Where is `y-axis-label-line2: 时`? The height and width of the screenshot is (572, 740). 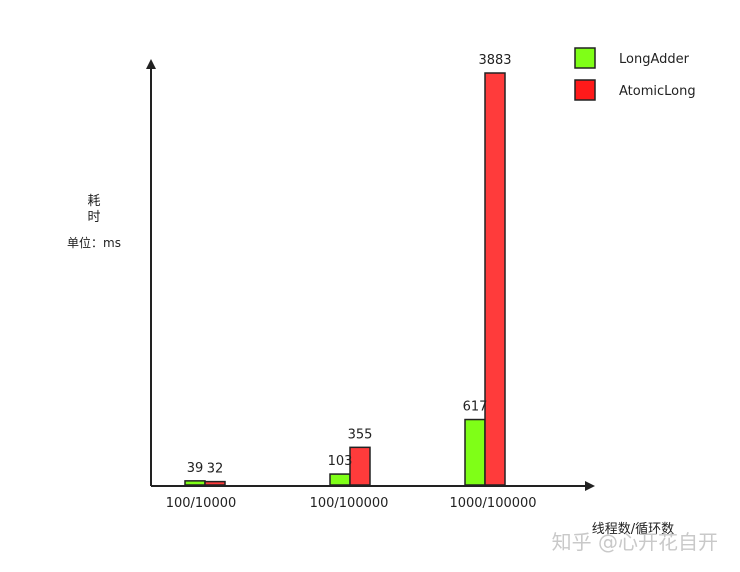 y-axis-label-line2: 时 is located at coordinates (93, 217).